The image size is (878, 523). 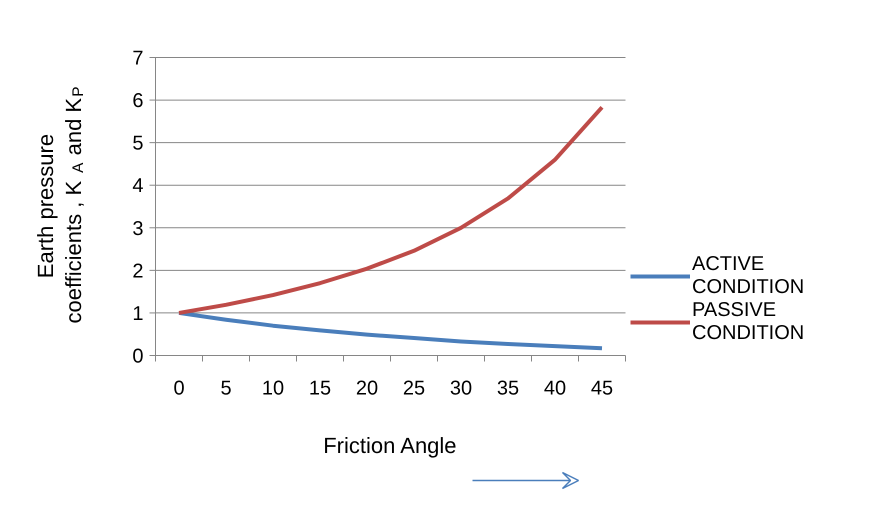 What do you see at coordinates (555, 389) in the screenshot?
I see `x-tick-label: 40` at bounding box center [555, 389].